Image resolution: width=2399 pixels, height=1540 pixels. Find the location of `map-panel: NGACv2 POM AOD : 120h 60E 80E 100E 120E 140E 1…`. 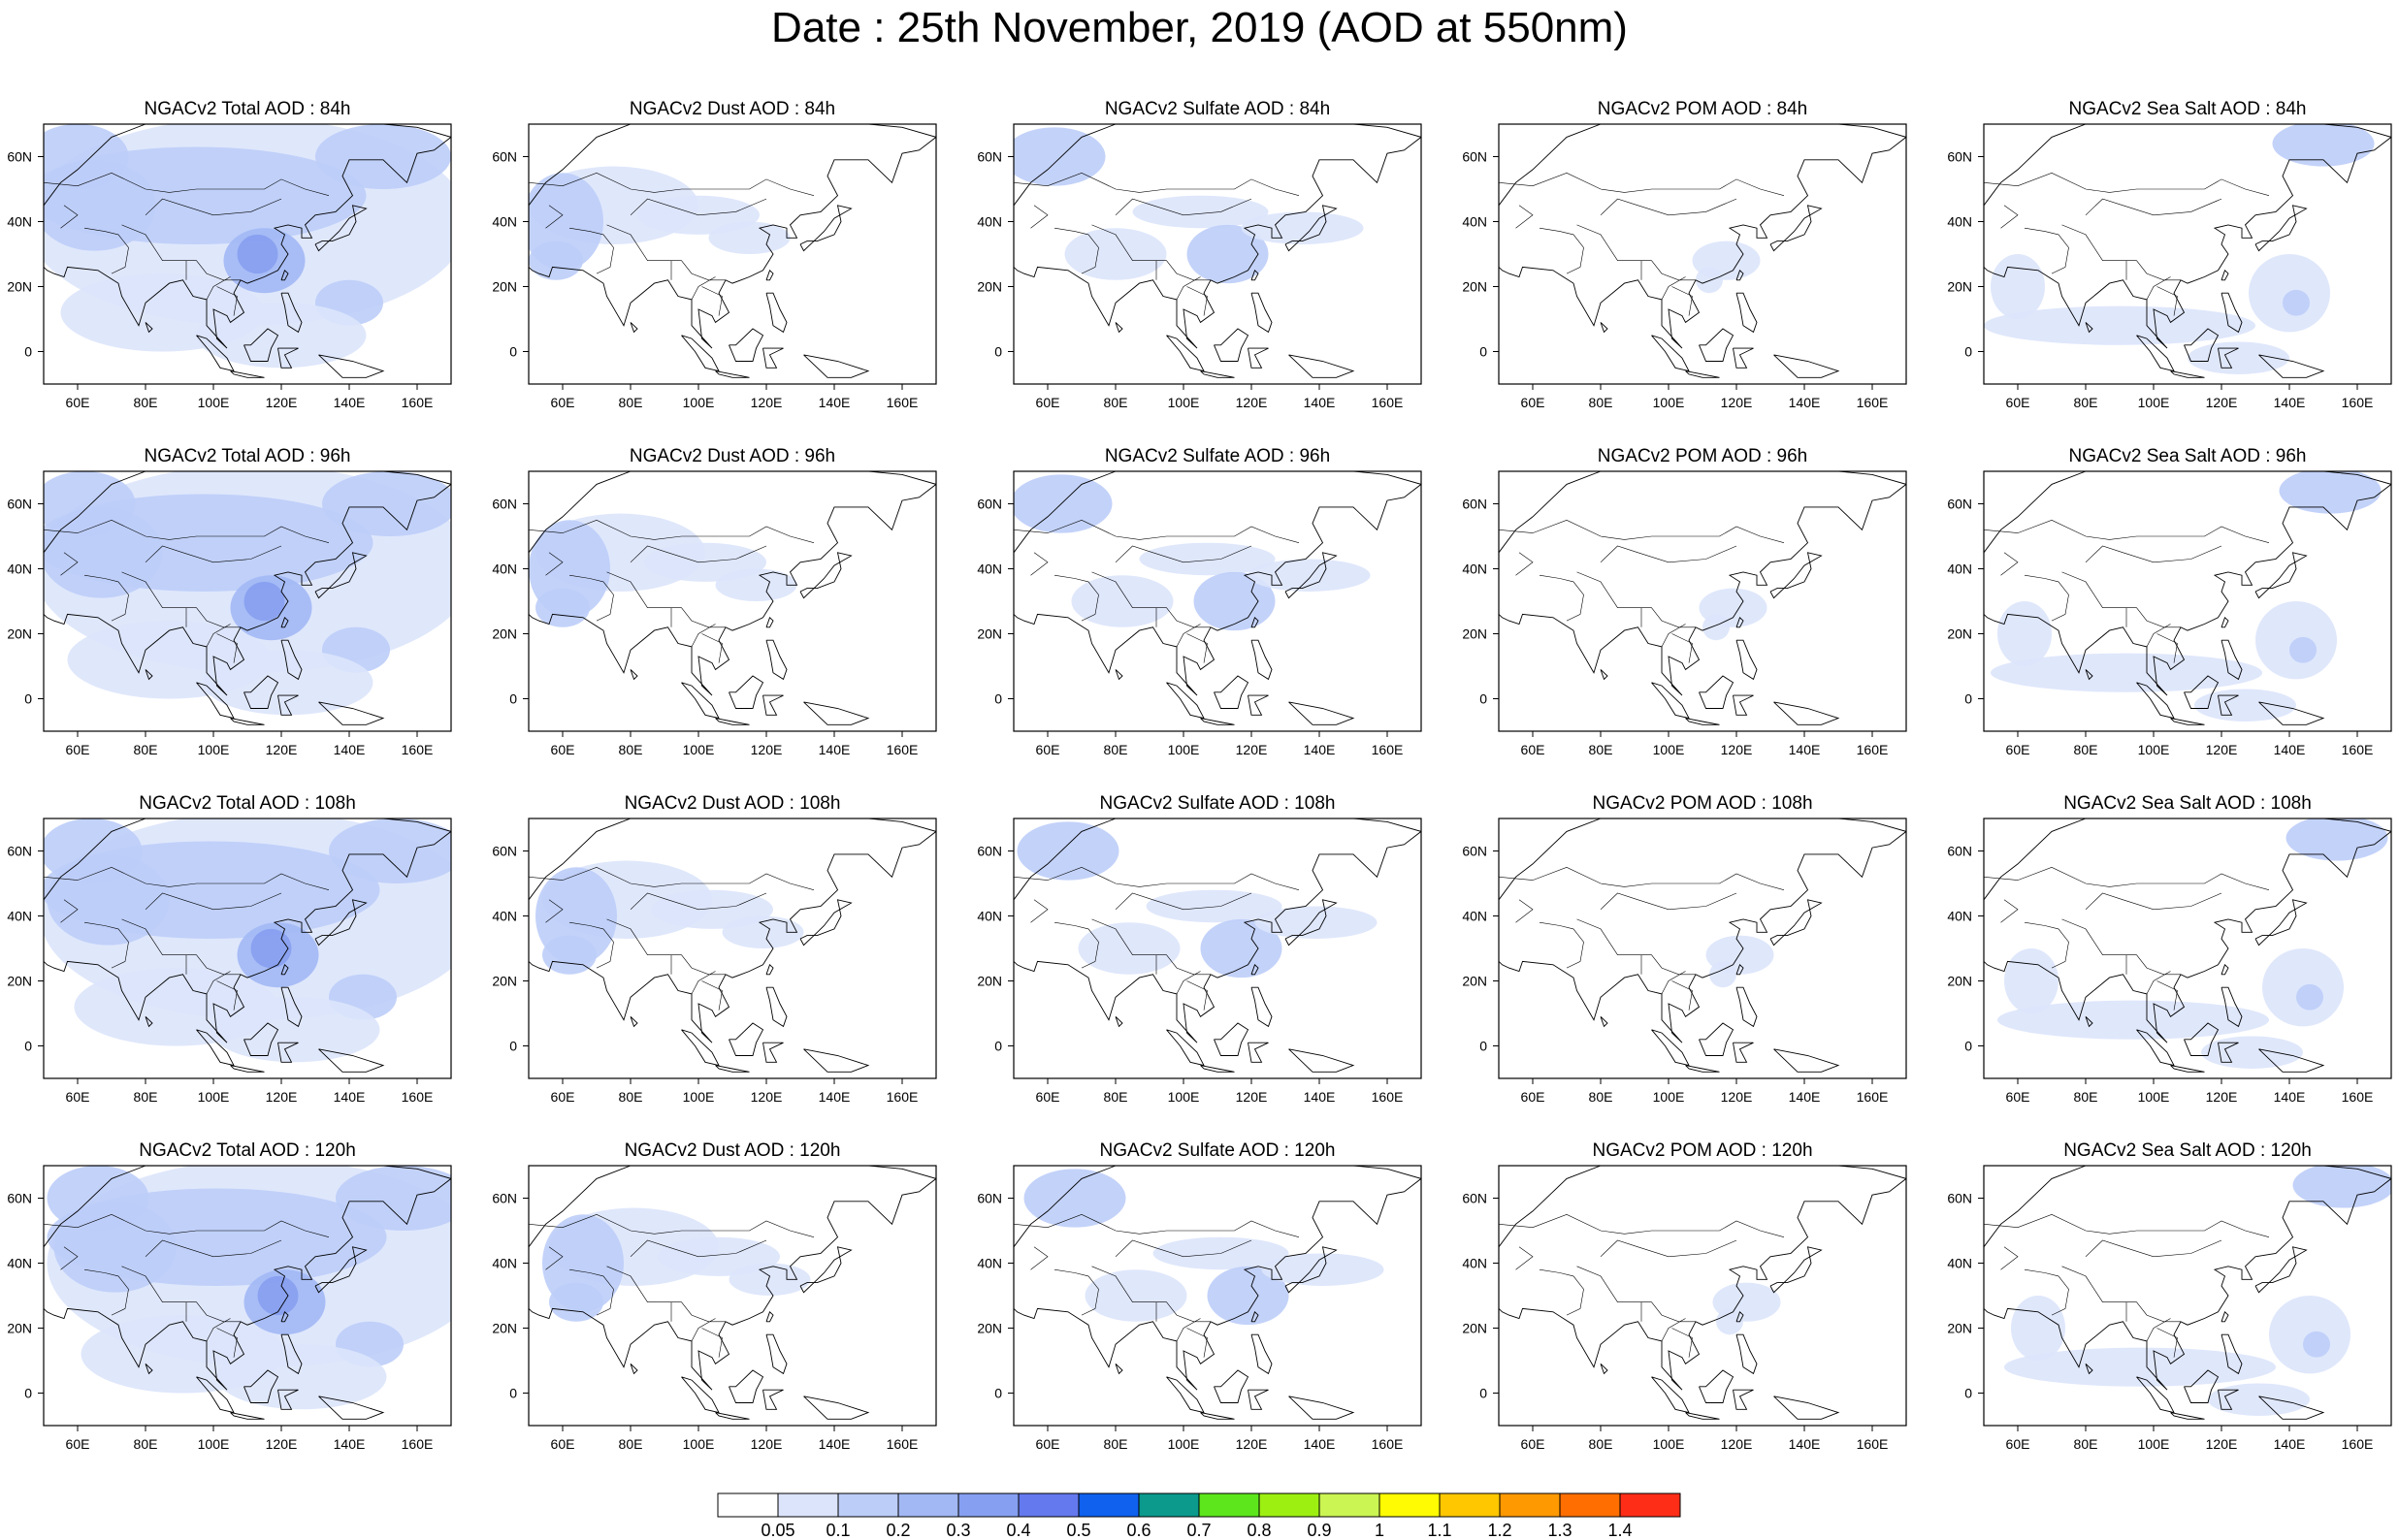

map-panel: NGACv2 POM AOD : 120h 60E 80E 100E 120E 140E 1… is located at coordinates (1685, 1296).